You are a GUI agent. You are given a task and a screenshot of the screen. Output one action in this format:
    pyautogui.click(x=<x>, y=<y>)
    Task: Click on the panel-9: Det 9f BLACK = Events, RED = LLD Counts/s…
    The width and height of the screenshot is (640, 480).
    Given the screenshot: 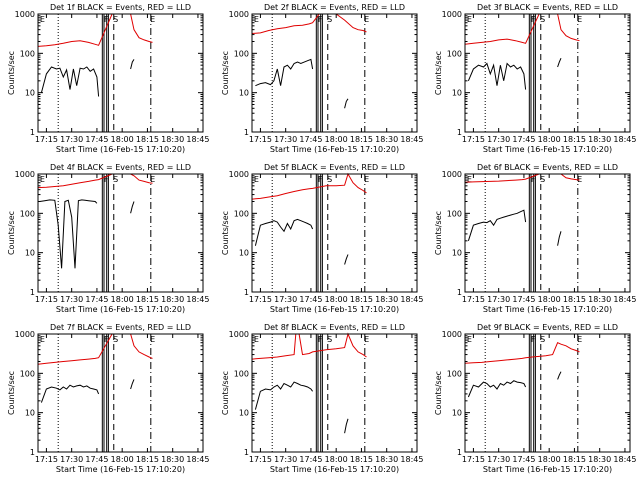 What is the action you would take?
    pyautogui.click(x=535, y=398)
    